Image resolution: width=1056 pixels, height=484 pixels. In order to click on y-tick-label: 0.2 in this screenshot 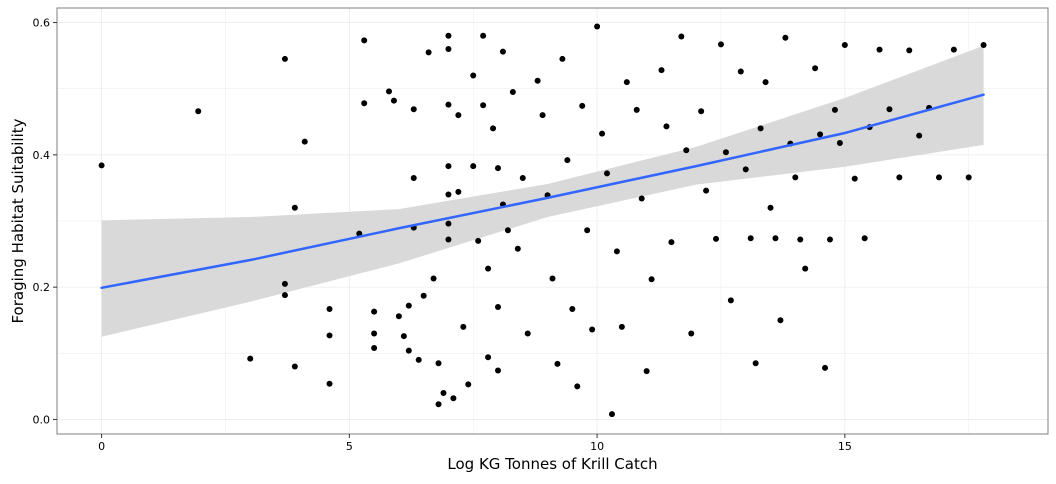, I will do `click(42, 287)`.